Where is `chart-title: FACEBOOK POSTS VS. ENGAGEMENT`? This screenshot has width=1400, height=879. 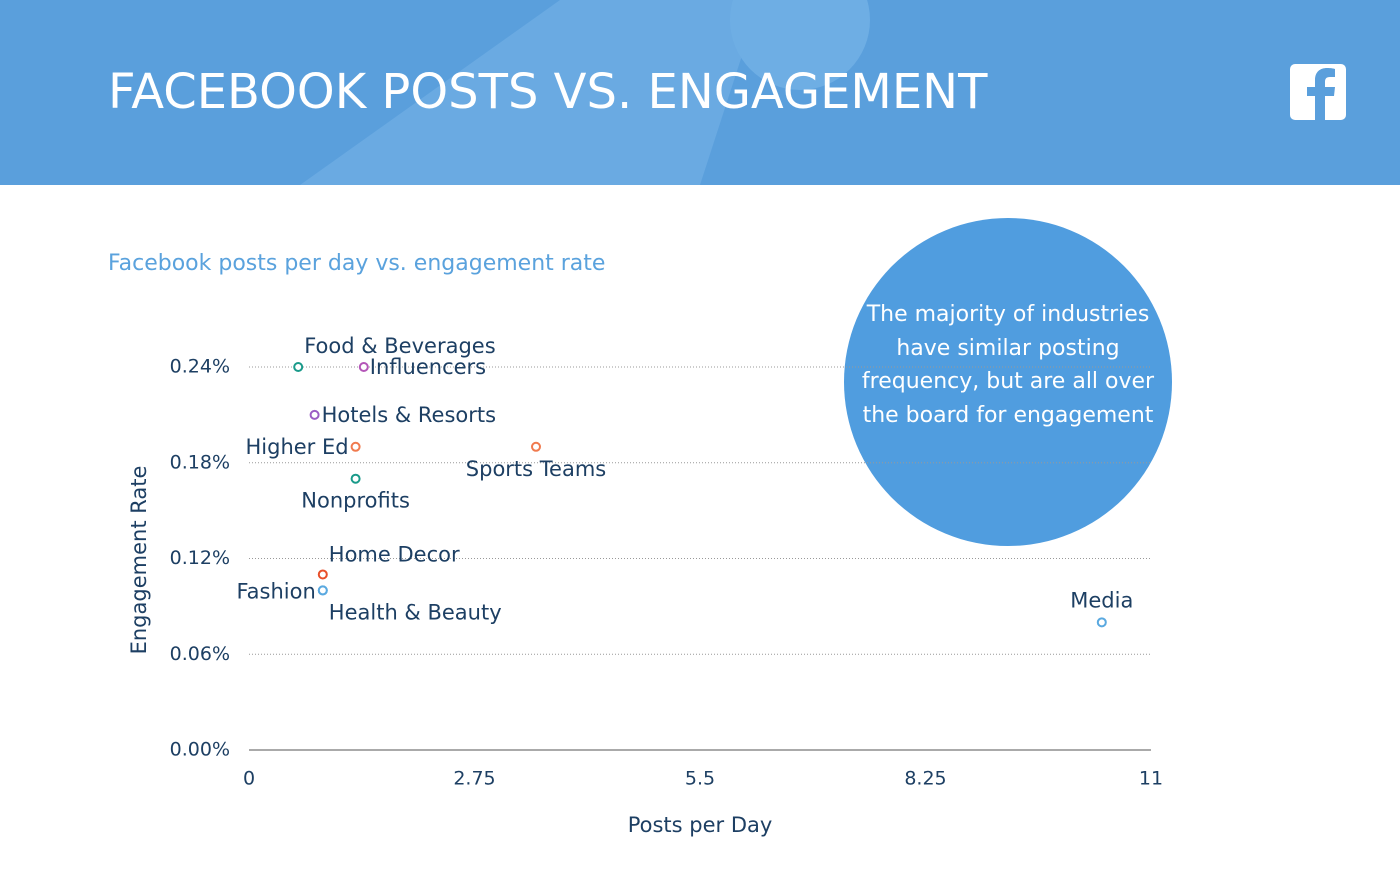 chart-title: FACEBOOK POSTS VS. ENGAGEMENT is located at coordinates (548, 92).